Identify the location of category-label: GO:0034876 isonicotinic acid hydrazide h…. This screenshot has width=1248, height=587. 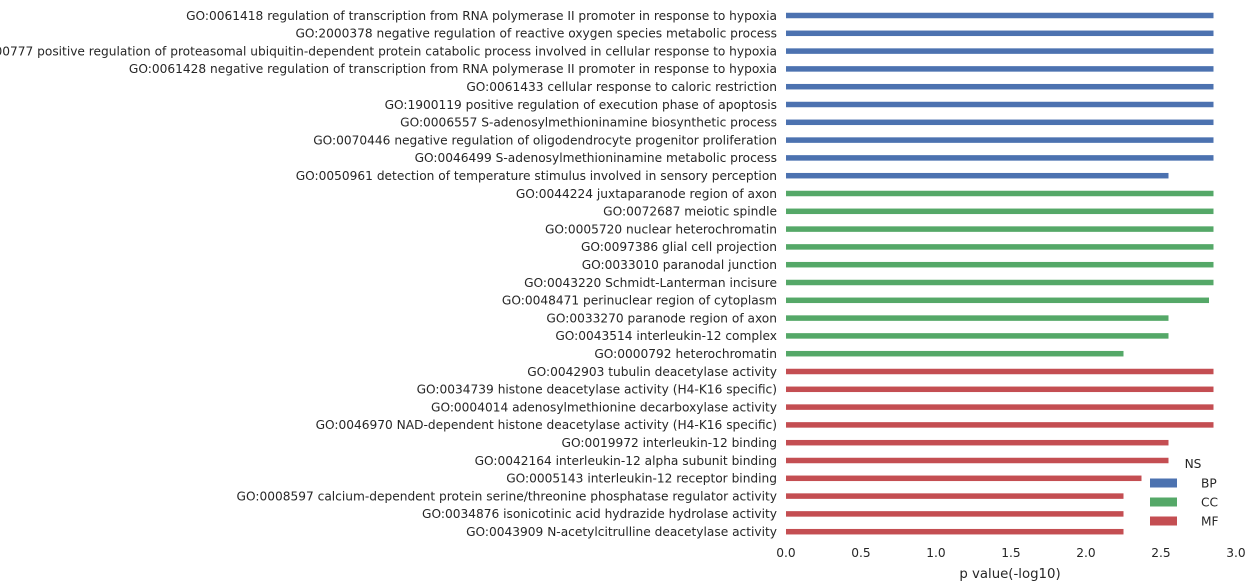
(599, 514).